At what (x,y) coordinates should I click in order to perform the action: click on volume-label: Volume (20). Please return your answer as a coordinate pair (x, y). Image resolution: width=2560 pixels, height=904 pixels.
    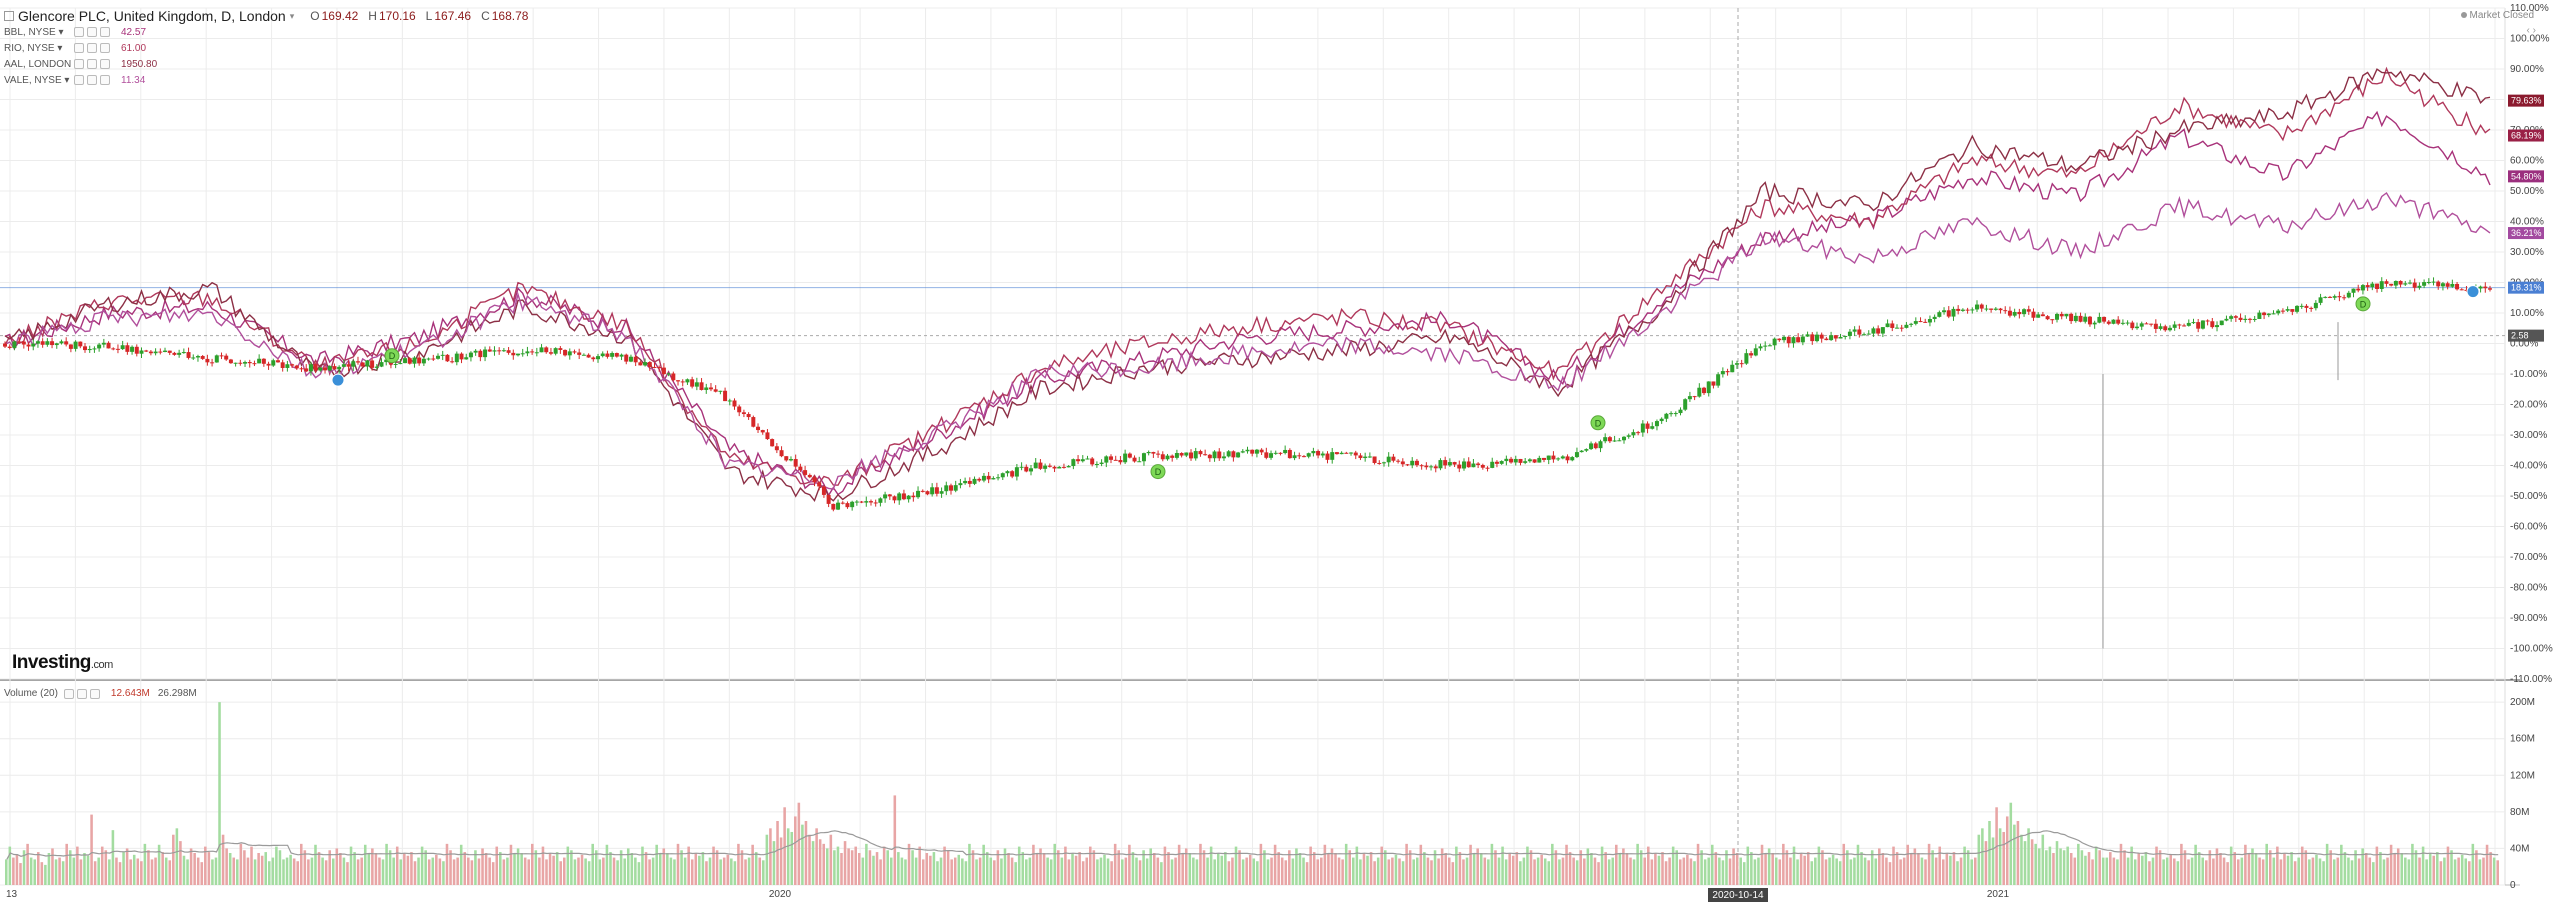
    Looking at the image, I should click on (31, 693).